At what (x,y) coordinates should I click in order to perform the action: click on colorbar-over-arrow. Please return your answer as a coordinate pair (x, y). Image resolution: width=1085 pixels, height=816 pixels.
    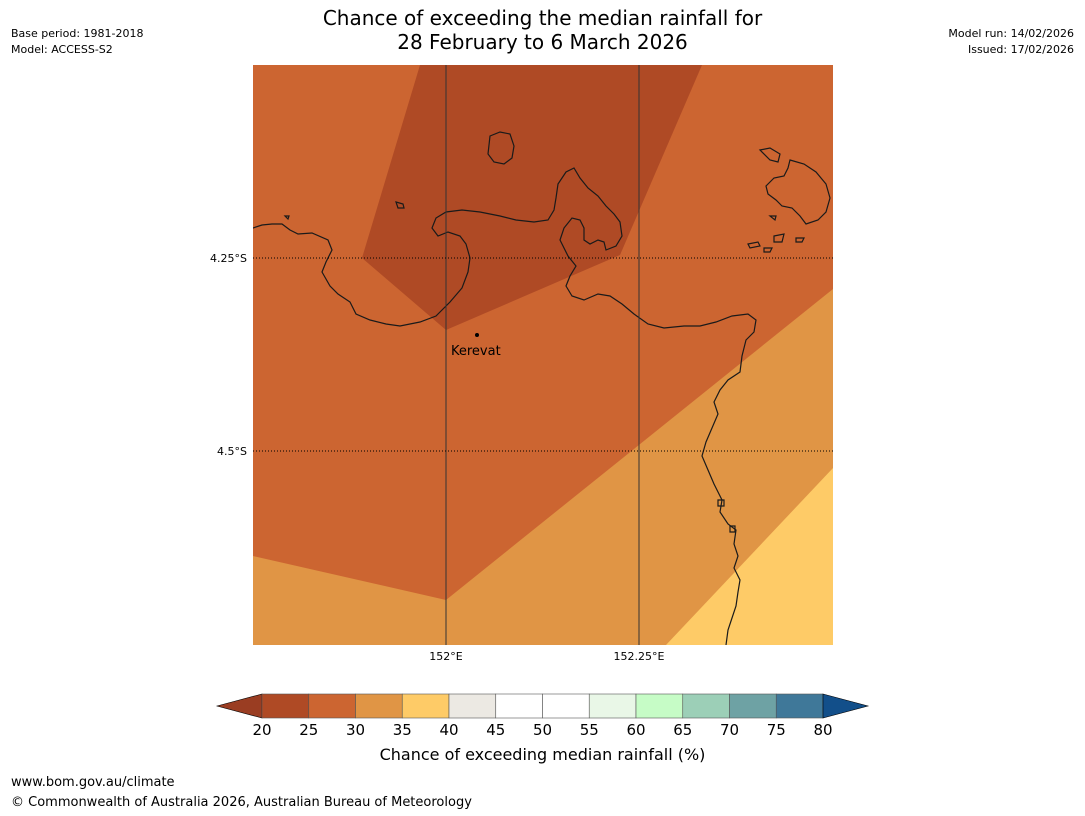
    Looking at the image, I should click on (846, 706).